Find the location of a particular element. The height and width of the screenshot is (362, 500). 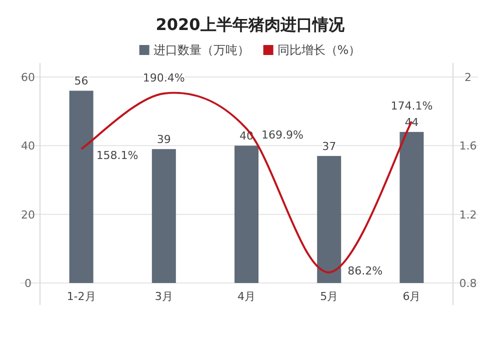

data-label: 86.2% is located at coordinates (365, 271).